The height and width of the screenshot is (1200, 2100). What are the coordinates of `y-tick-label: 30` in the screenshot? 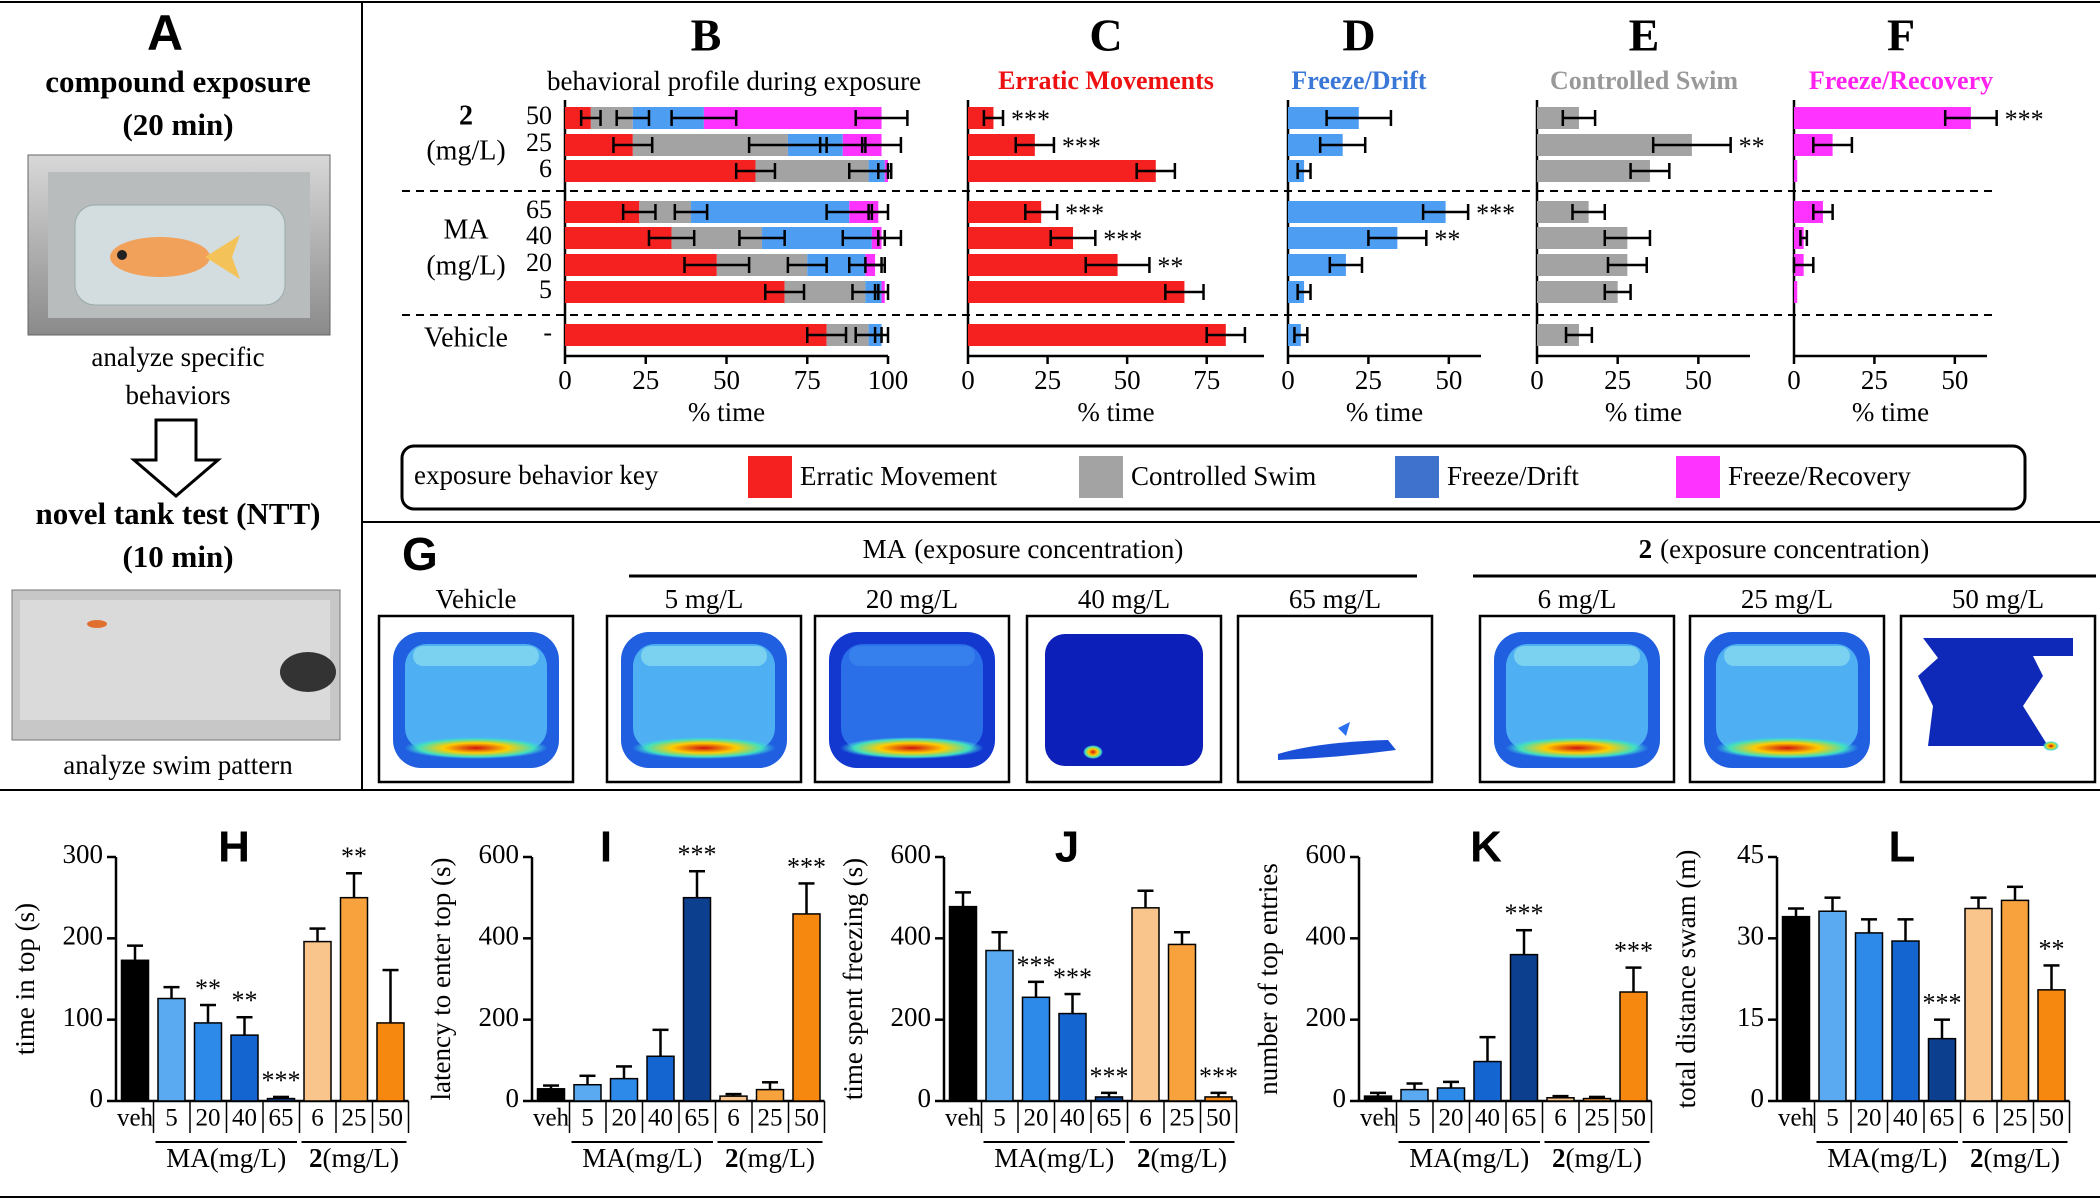 It's located at (1750, 936).